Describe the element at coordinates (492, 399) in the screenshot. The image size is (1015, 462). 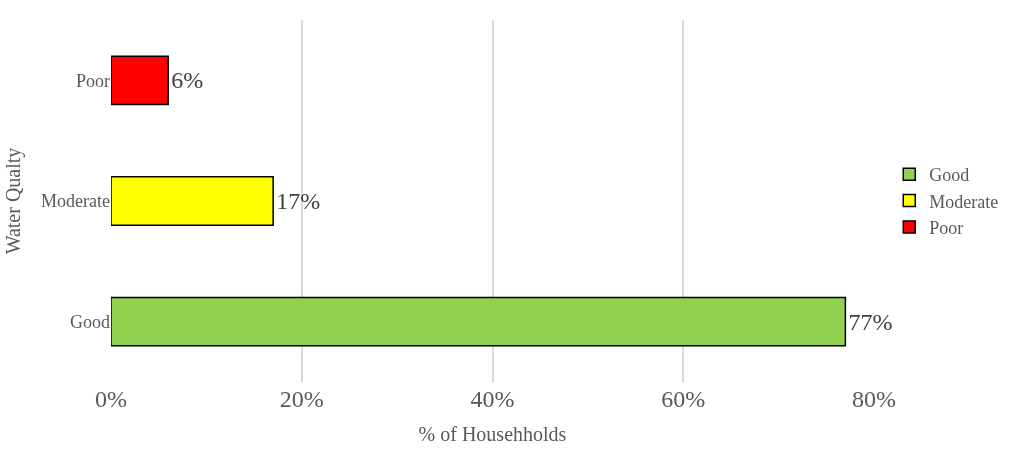
I see `x-tick-label: 40%` at that location.